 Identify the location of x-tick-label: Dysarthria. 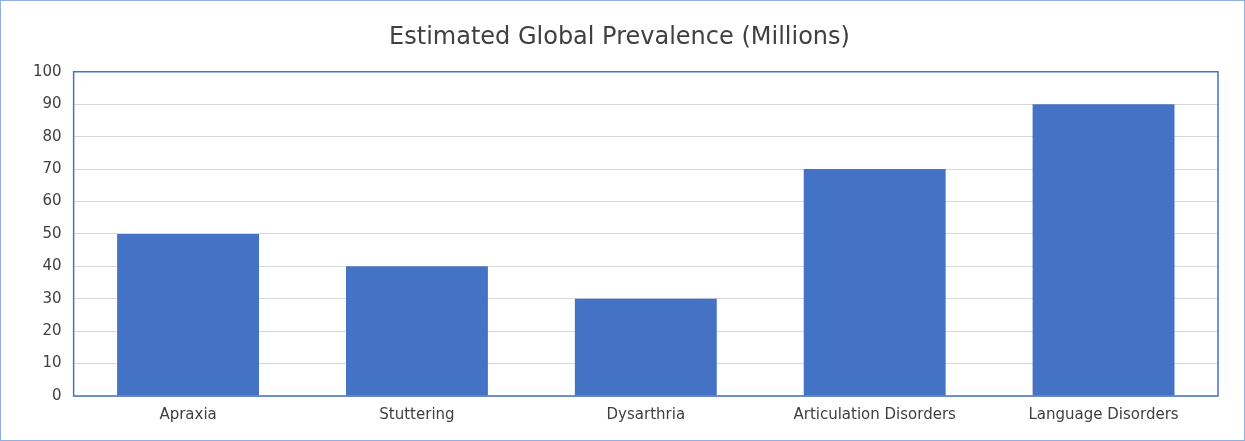
(646, 413).